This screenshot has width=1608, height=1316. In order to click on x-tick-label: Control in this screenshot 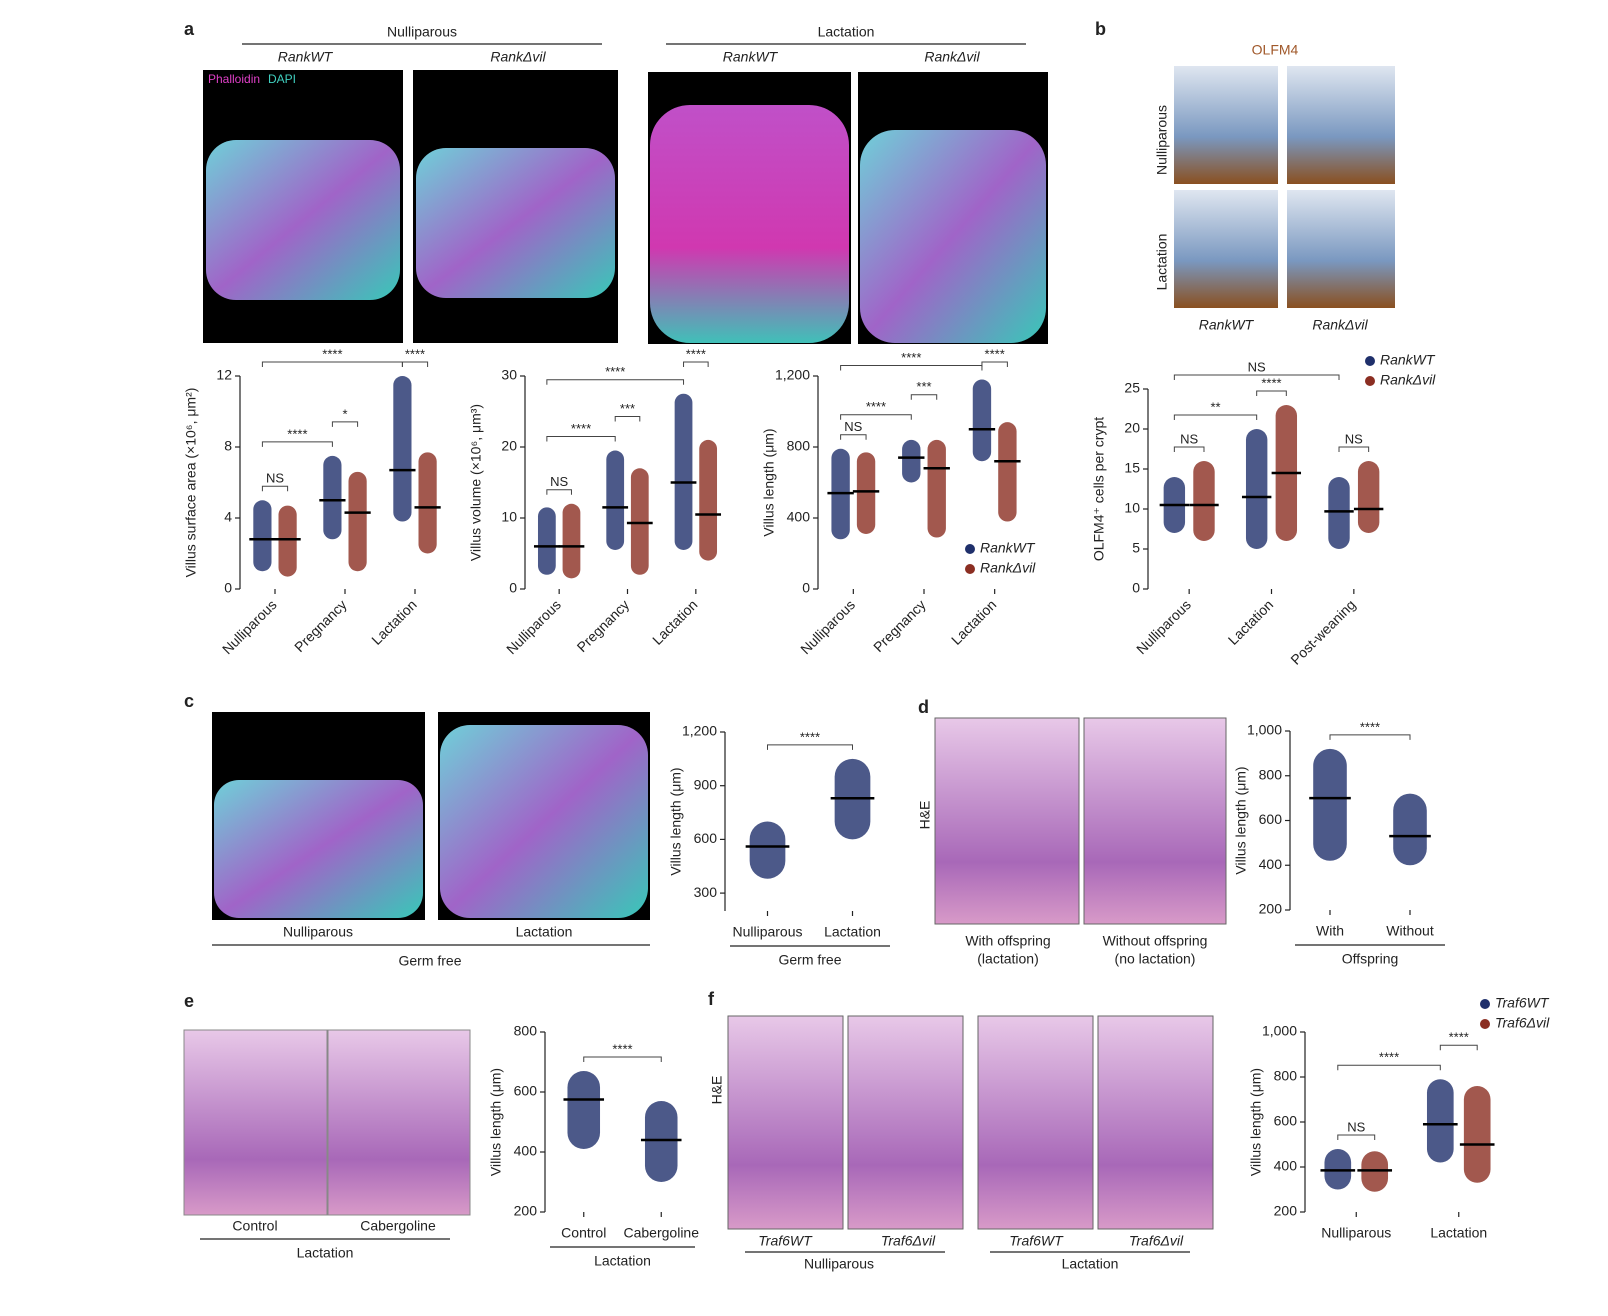, I will do `click(583, 1233)`.